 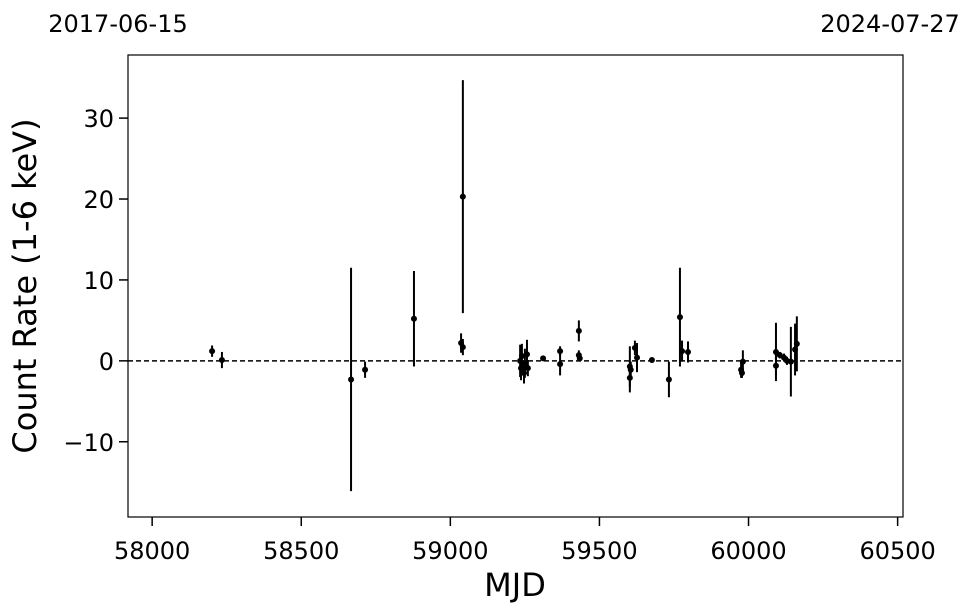 I want to click on y-tick-label: 30, so click(x=98, y=119).